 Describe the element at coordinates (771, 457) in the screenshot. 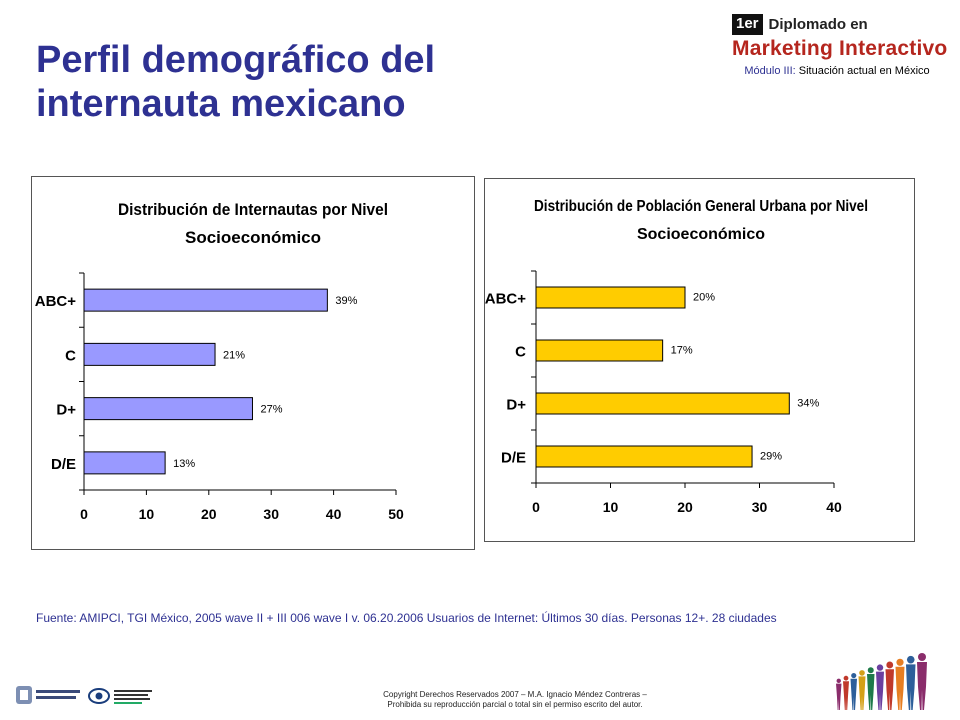

I see `data-label: 29%` at that location.